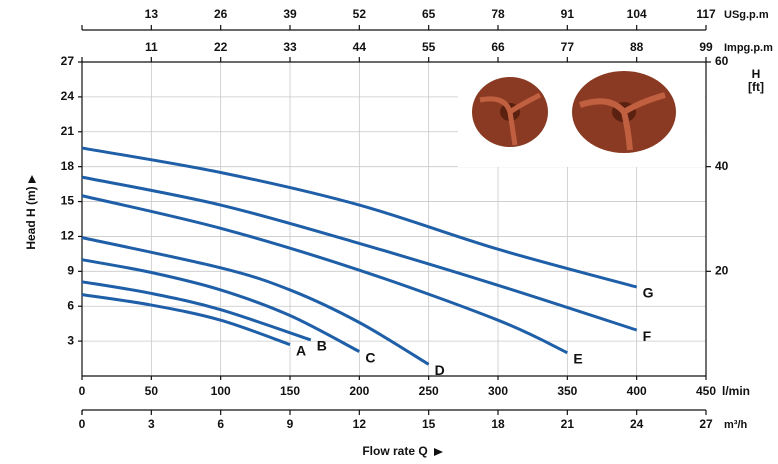 The height and width of the screenshot is (464, 778). What do you see at coordinates (647, 336) in the screenshot?
I see `curve-label: F` at bounding box center [647, 336].